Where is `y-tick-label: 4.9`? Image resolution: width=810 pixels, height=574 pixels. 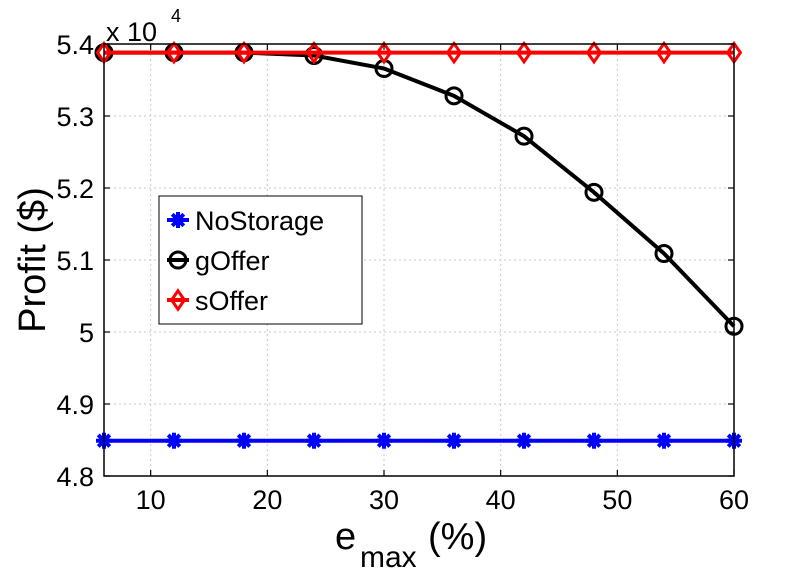 y-tick-label: 4.9 is located at coordinates (75, 405).